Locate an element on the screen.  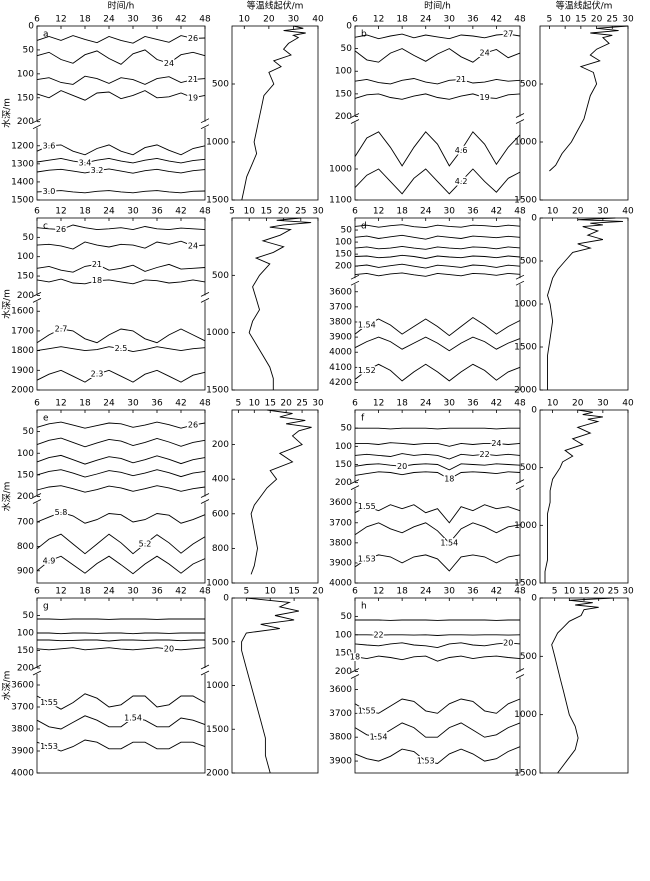
amplitude-profile is located at coordinates (573, 496).